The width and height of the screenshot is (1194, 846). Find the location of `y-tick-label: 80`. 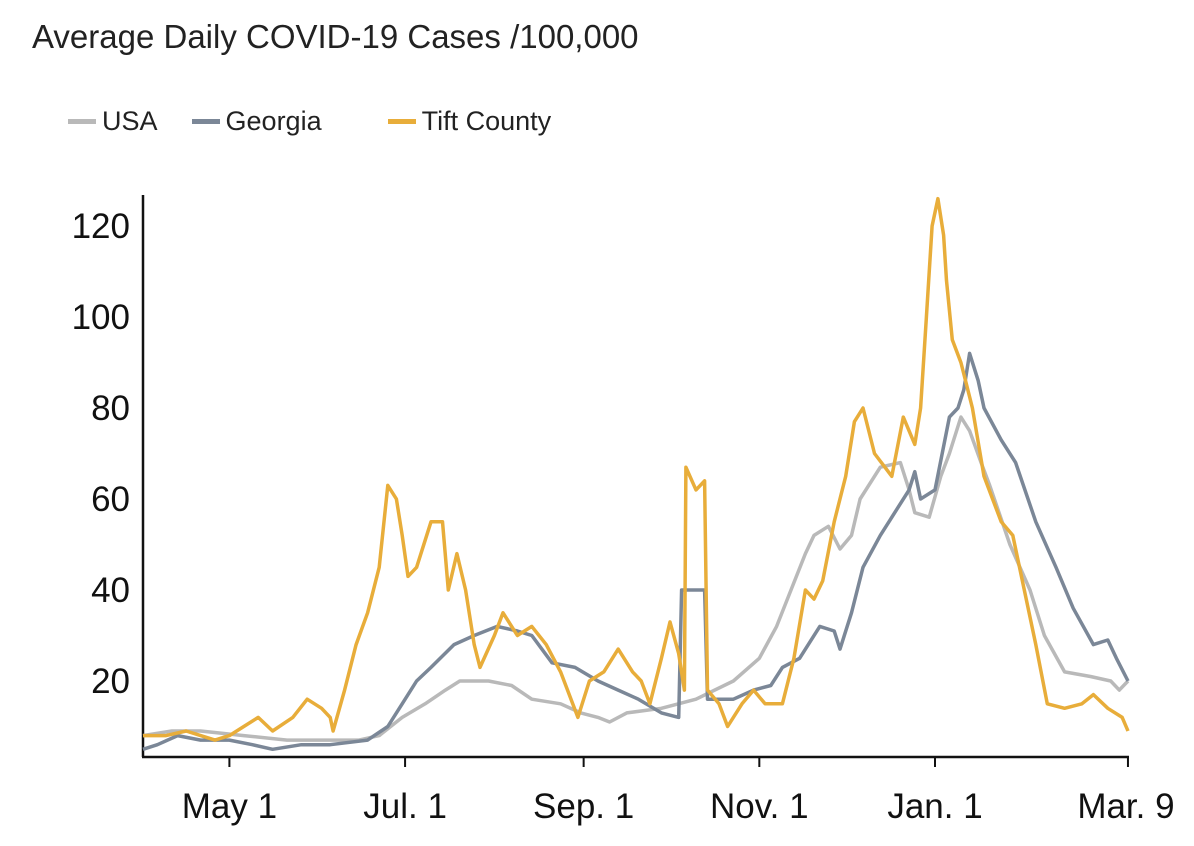

y-tick-label: 80 is located at coordinates (110, 408).